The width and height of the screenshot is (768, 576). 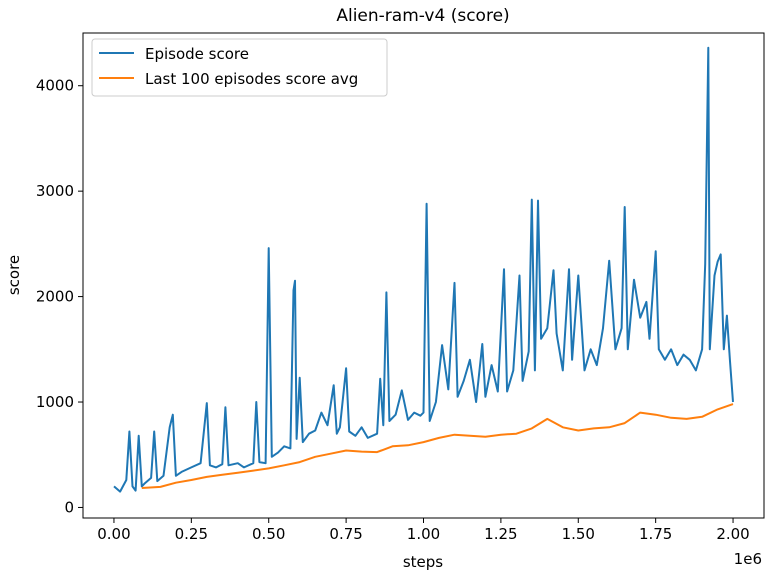 I want to click on x-axis: 0.00 0.25 0.50 0.75 1.00 1.25 1.50 1.75 2.00, so click(x=423, y=530).